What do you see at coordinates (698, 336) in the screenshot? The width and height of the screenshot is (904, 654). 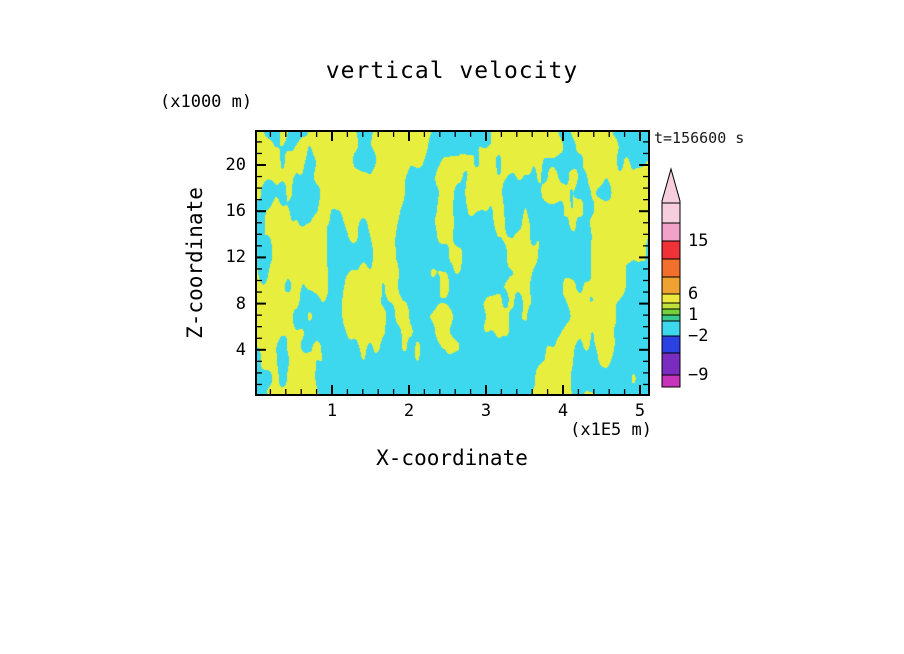 I see `colorbar-label: −2` at bounding box center [698, 336].